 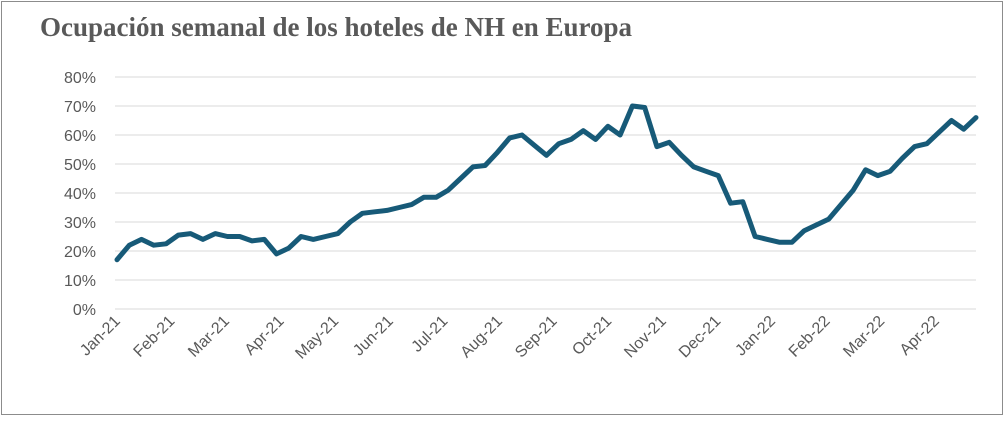 I want to click on x-tick-label: Feb-22, so click(x=810, y=337).